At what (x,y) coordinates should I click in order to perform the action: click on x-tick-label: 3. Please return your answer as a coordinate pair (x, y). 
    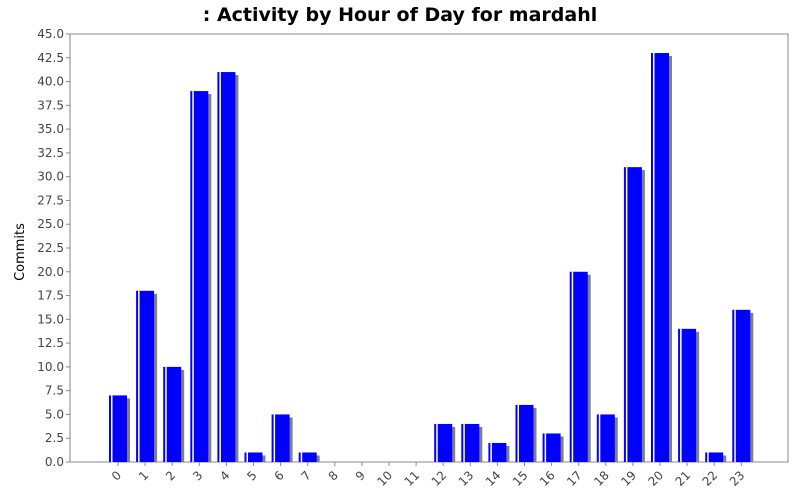
    Looking at the image, I should click on (197, 475).